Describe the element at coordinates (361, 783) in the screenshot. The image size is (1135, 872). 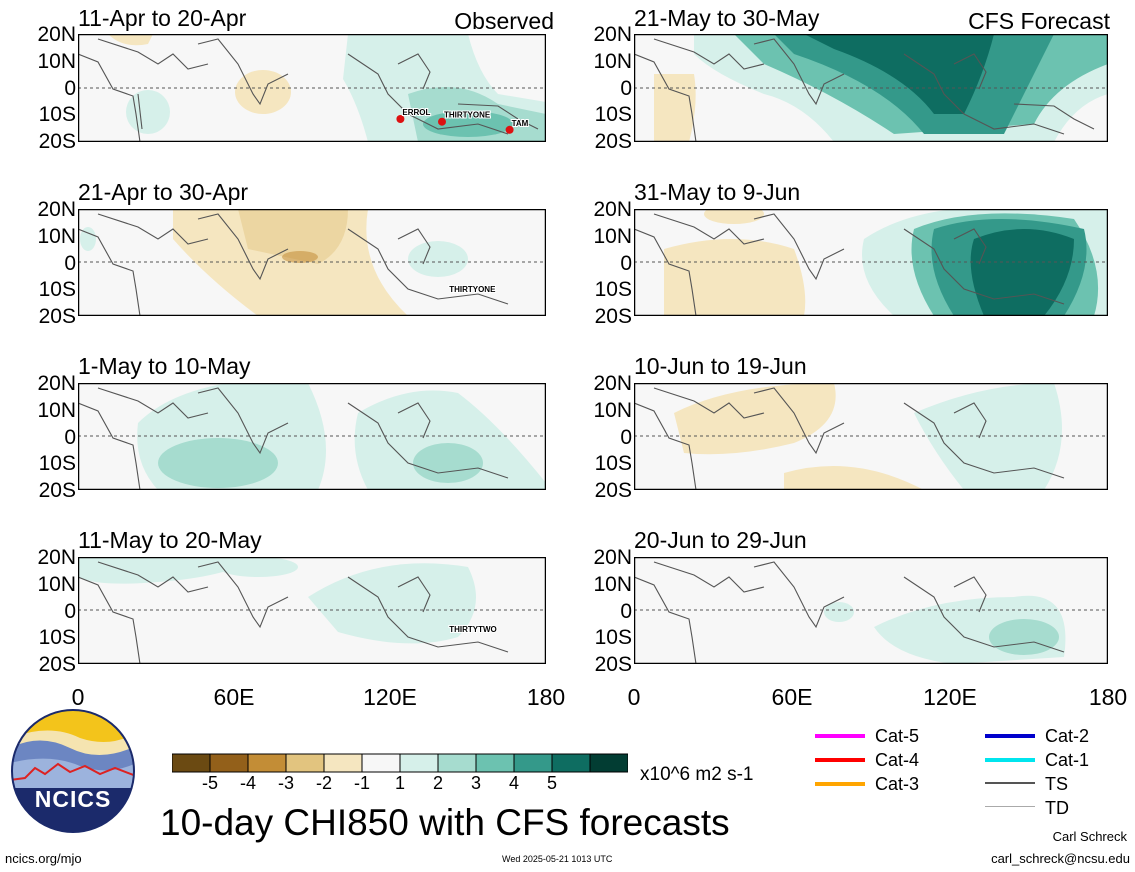
I see `colorbar-tick-label: -1` at that location.